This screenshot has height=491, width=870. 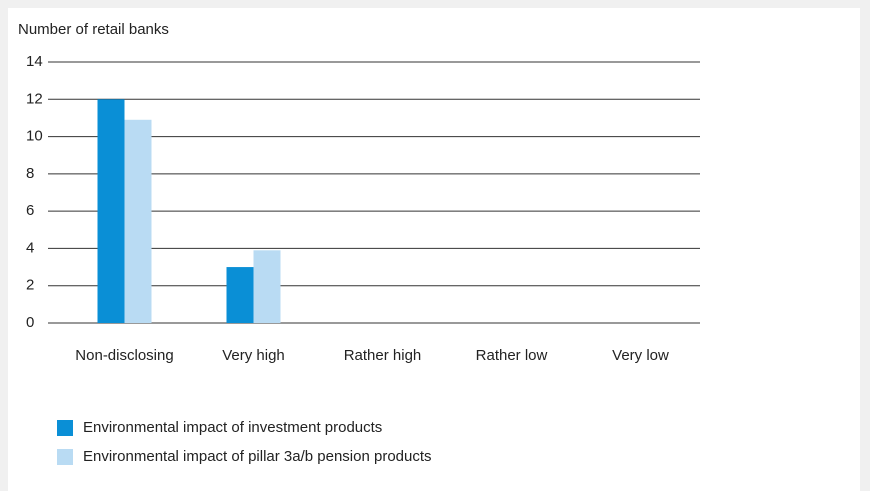 What do you see at coordinates (512, 355) in the screenshot?
I see `x-tick-label: Rather low` at bounding box center [512, 355].